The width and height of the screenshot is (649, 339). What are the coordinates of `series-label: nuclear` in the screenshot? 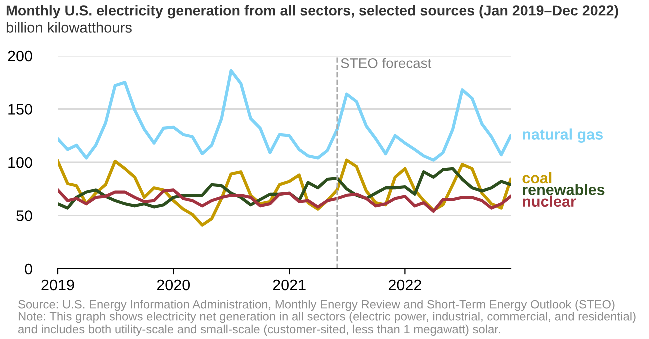 It's located at (549, 202).